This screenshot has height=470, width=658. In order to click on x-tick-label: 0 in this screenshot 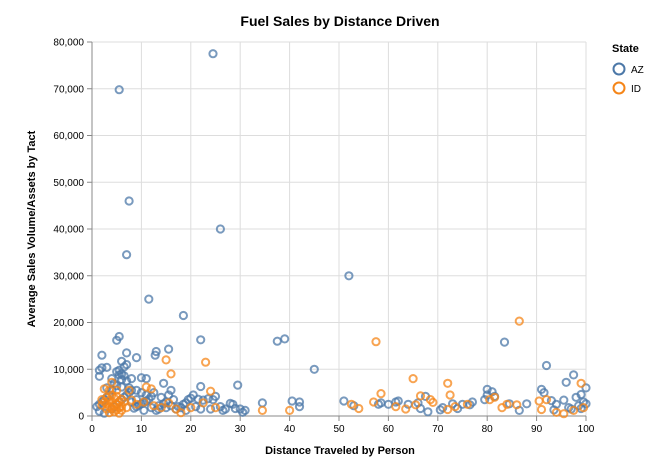, I will do `click(92, 429)`.